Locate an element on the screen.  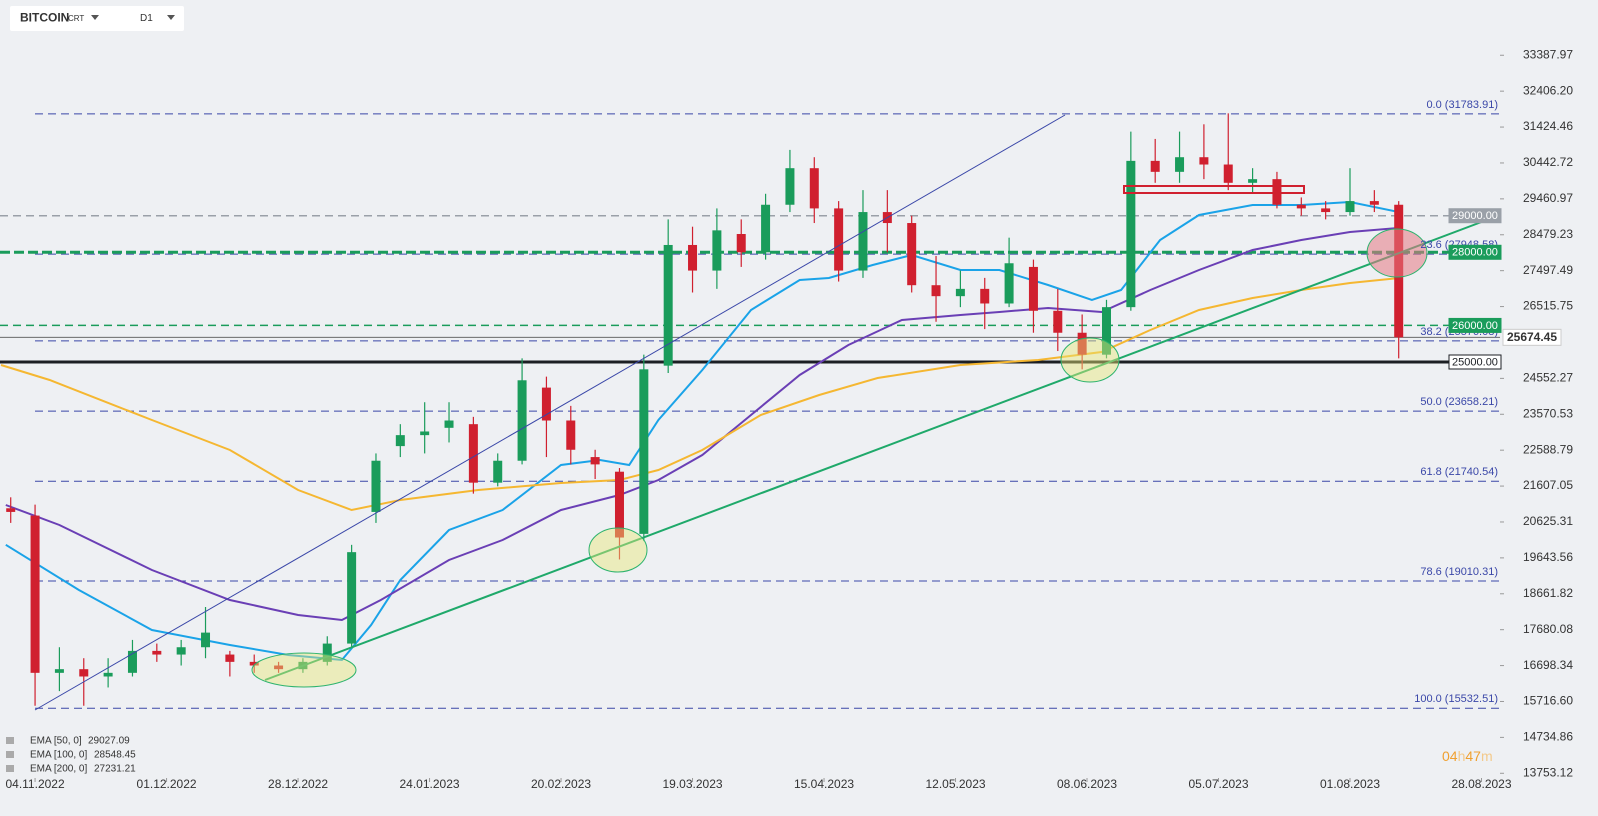
current-price-label: 25674.45 is located at coordinates (1532, 337).